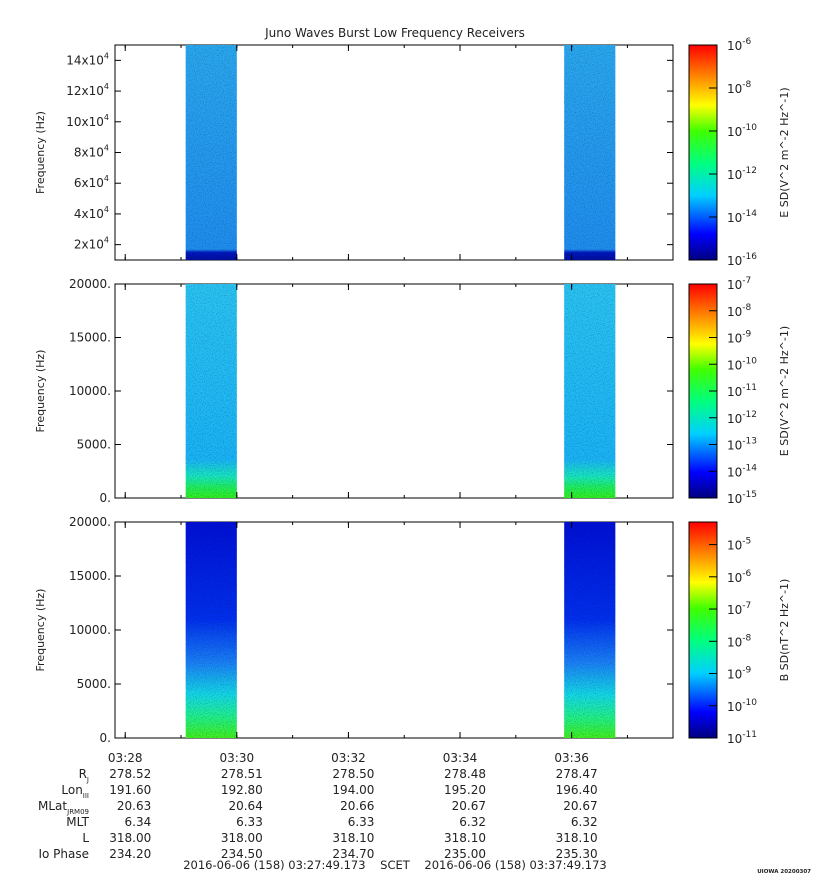  Describe the element at coordinates (77, 822) in the screenshot. I see `ephemeris-row-label: MLT` at that location.